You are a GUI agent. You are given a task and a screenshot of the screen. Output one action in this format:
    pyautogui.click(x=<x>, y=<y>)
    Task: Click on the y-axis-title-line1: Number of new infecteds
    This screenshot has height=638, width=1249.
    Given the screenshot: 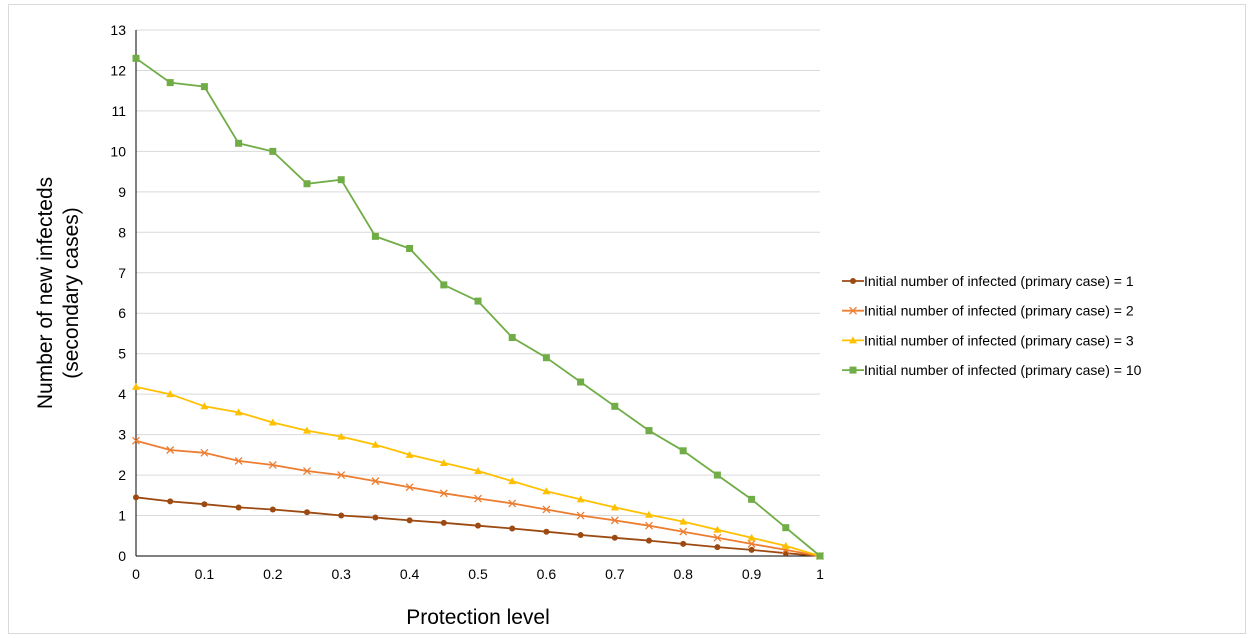 What is the action you would take?
    pyautogui.click(x=45, y=293)
    